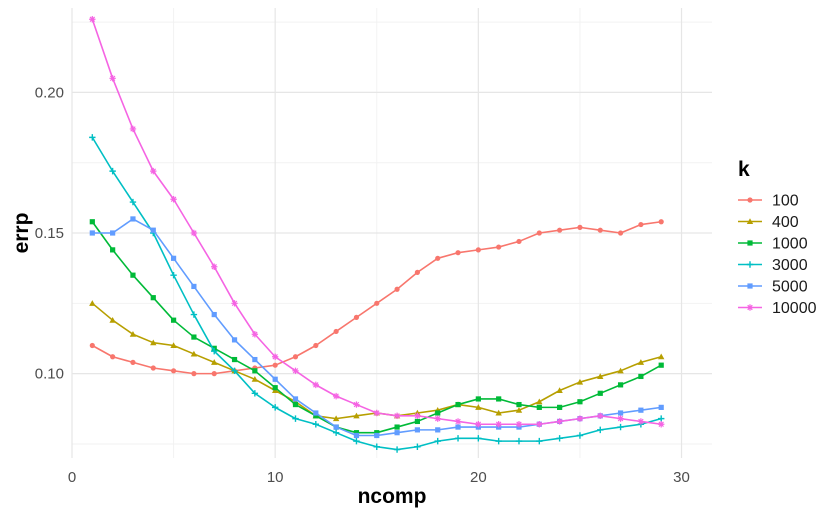 The image size is (829, 515). What do you see at coordinates (21, 233) in the screenshot?
I see `y-axis-title: errp` at bounding box center [21, 233].